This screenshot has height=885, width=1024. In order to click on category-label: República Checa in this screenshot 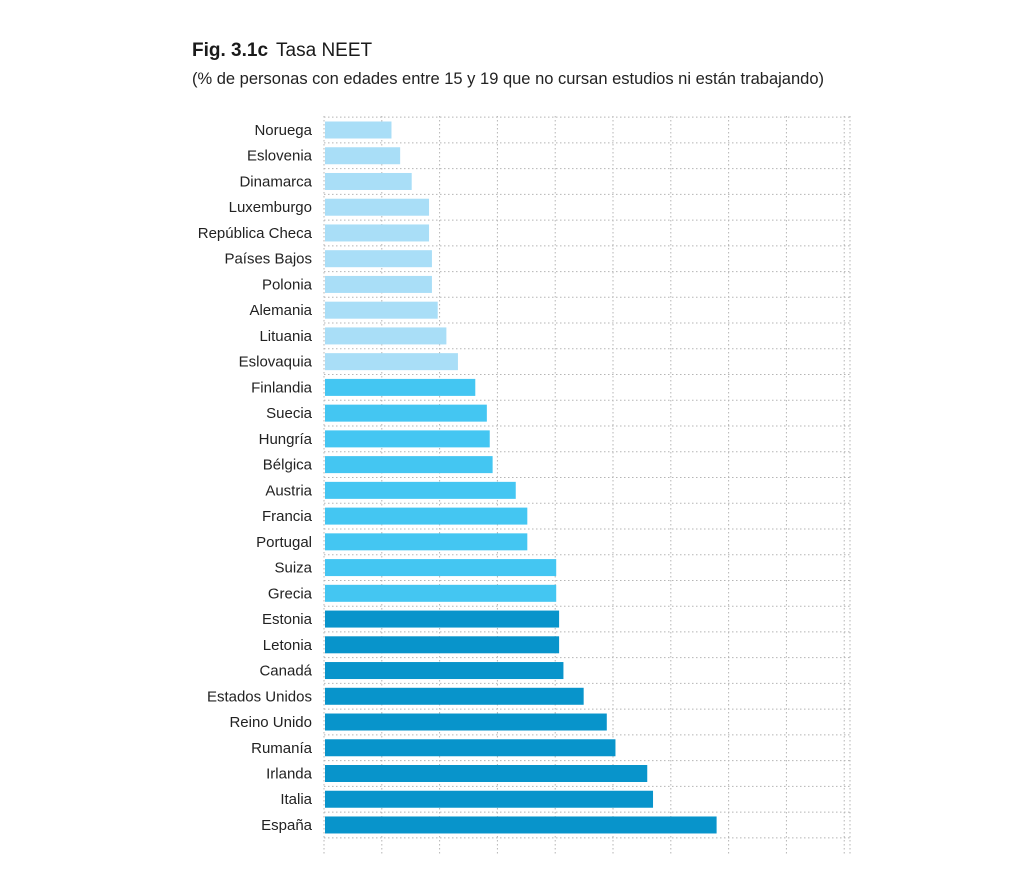, I will do `click(255, 233)`.